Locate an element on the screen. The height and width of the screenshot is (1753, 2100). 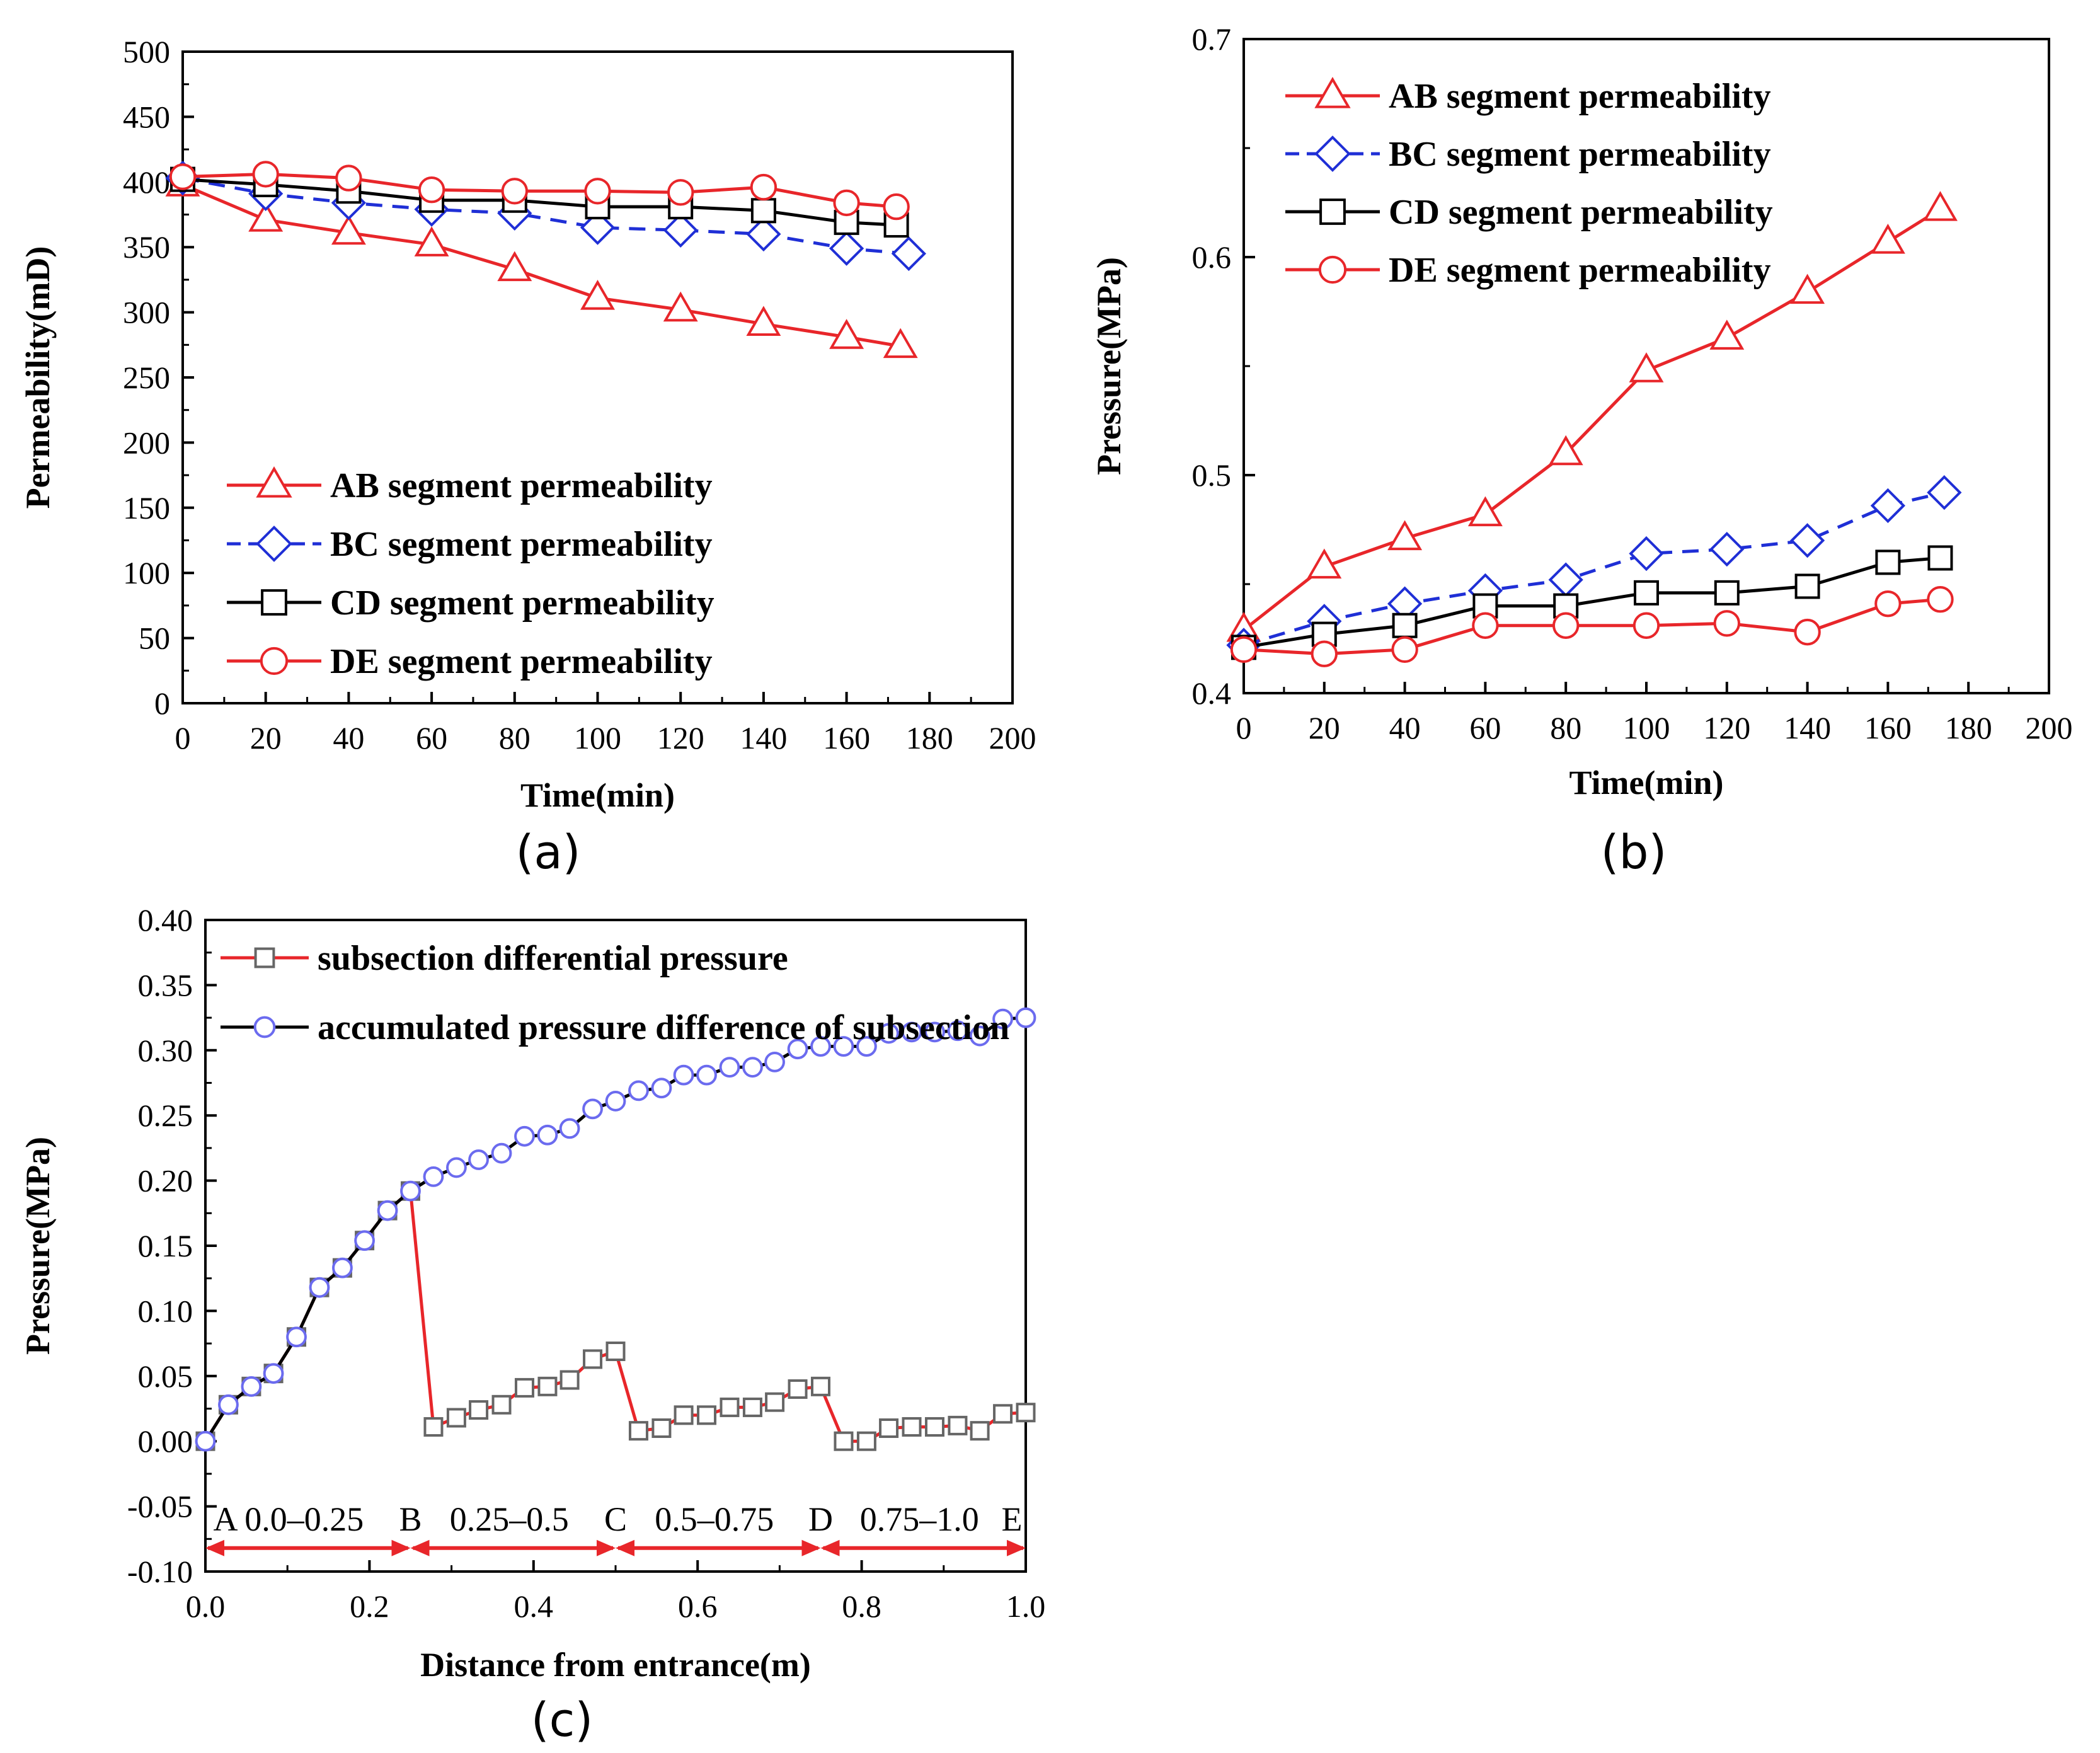
x-tick-label: 0.0 is located at coordinates (206, 1606).